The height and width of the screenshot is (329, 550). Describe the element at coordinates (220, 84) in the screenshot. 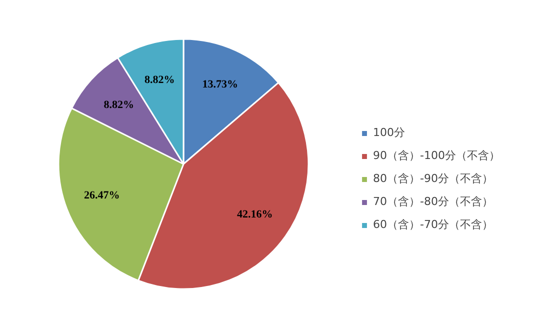

I see `data-label: 13.73%` at that location.